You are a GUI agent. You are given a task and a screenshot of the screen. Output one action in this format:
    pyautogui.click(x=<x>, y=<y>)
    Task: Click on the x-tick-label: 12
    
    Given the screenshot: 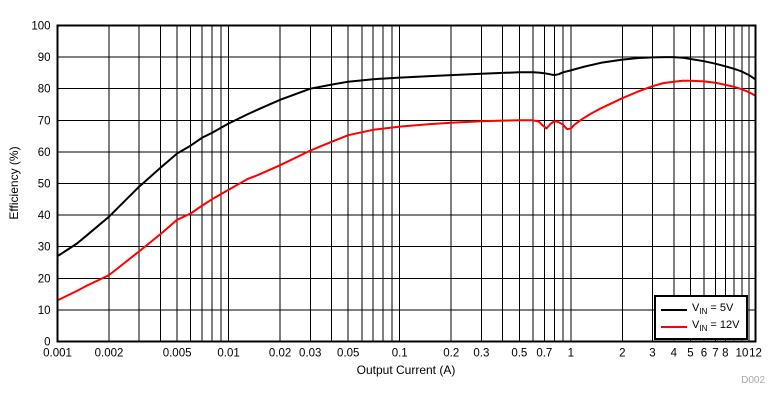 What is the action you would take?
    pyautogui.click(x=755, y=354)
    